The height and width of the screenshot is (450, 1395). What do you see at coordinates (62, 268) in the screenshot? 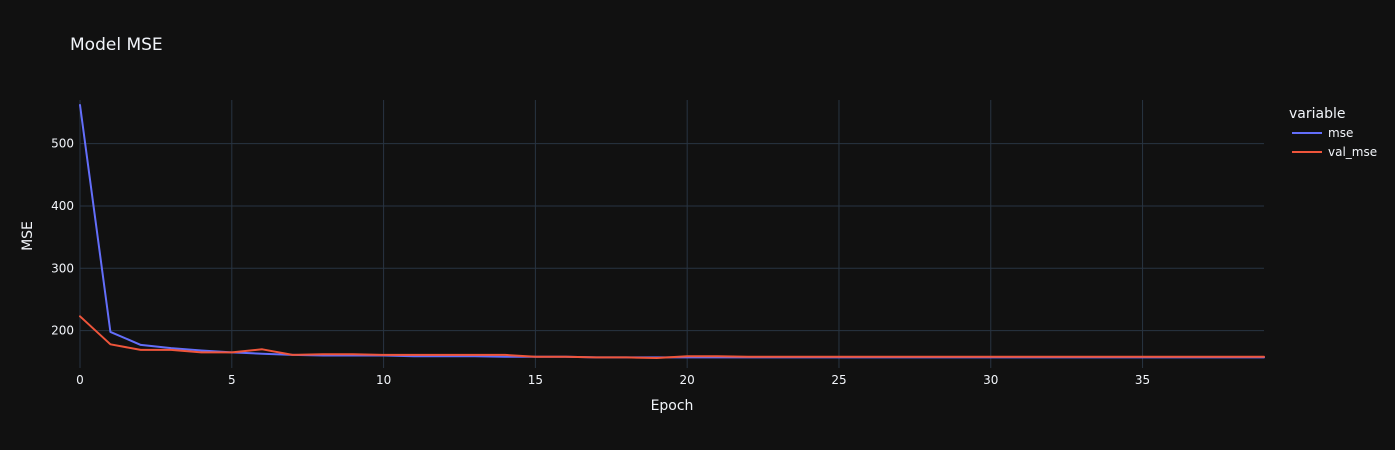
I see `y-tick-label: 300` at bounding box center [62, 268].